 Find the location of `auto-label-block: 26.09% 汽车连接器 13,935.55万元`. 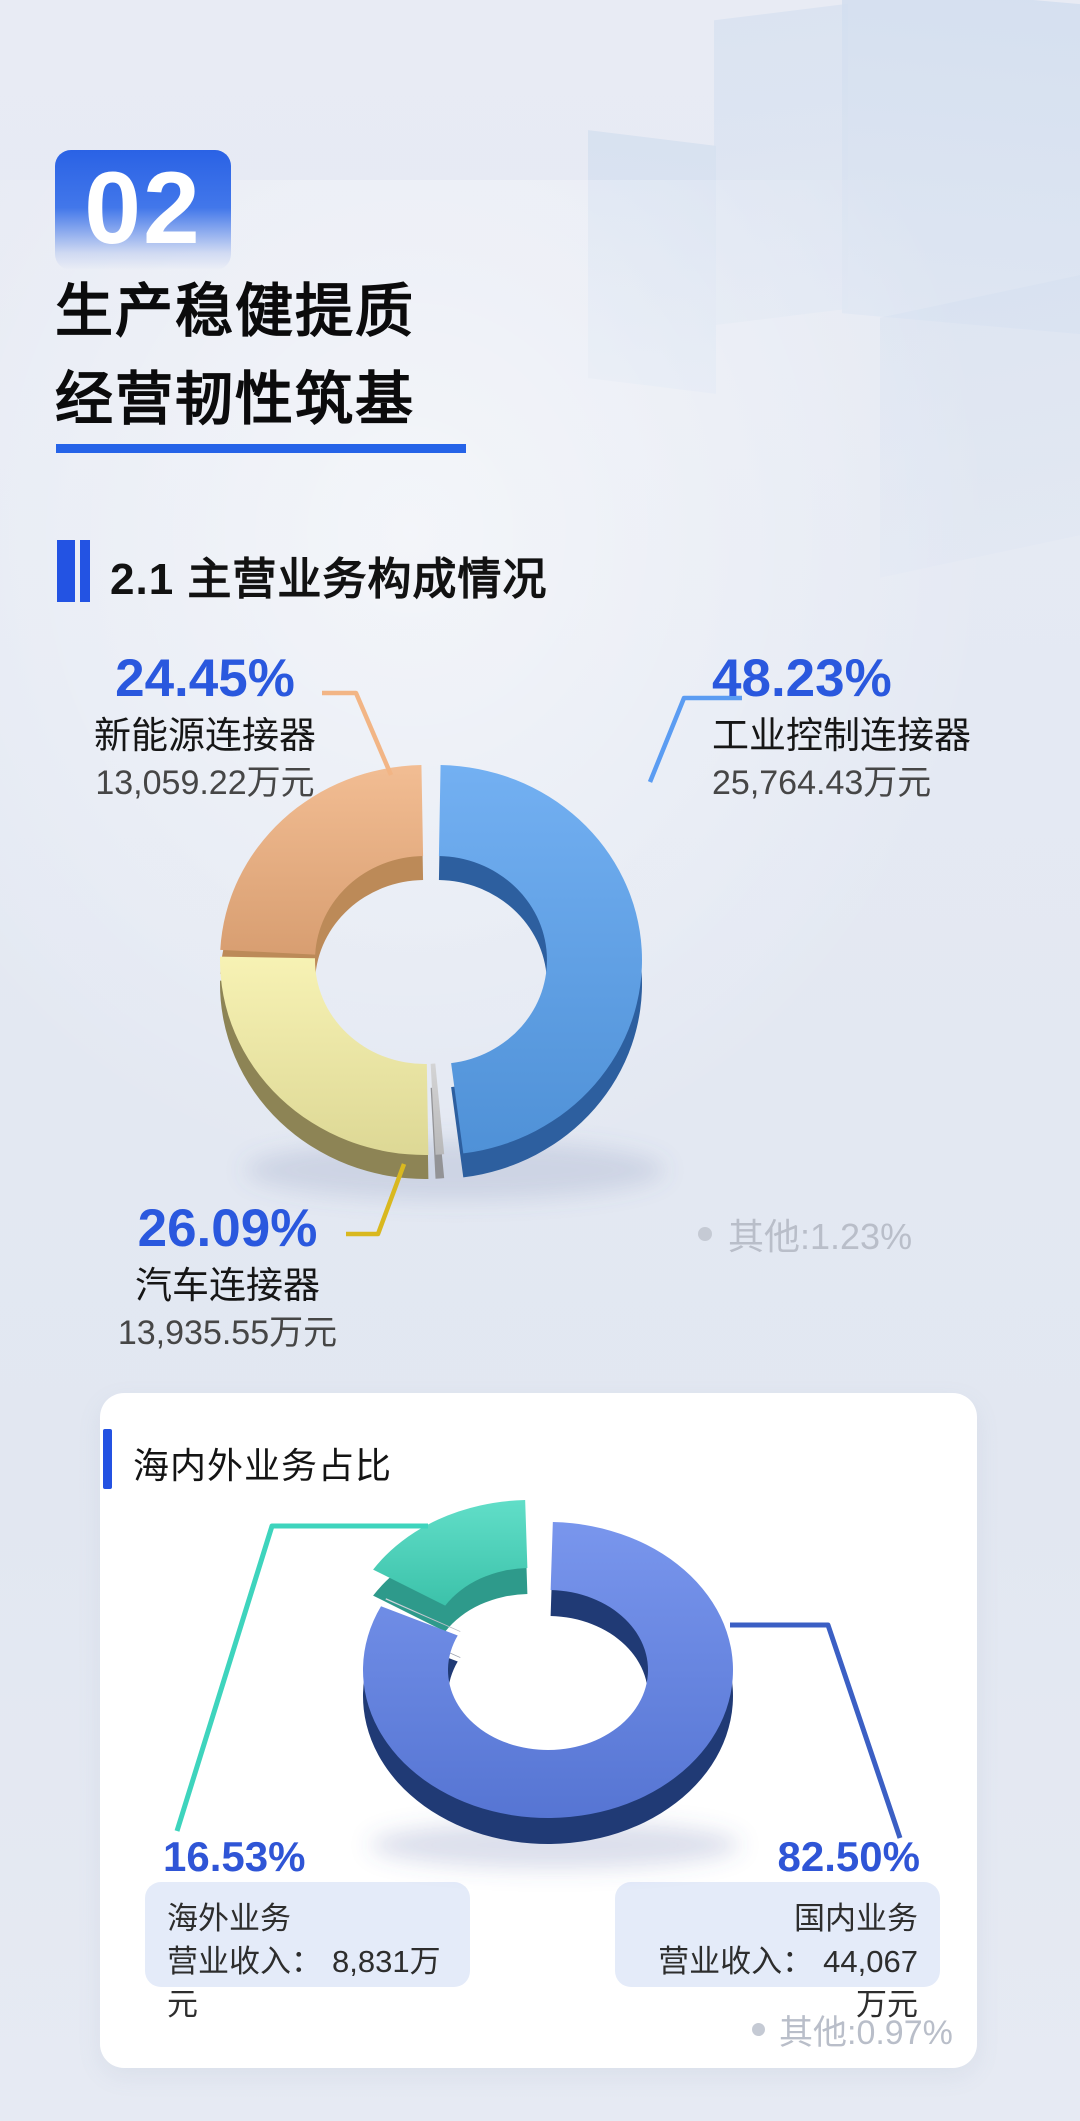

auto-label-block: 26.09% 汽车连接器 13,935.55万元 is located at coordinates (227, 1277).